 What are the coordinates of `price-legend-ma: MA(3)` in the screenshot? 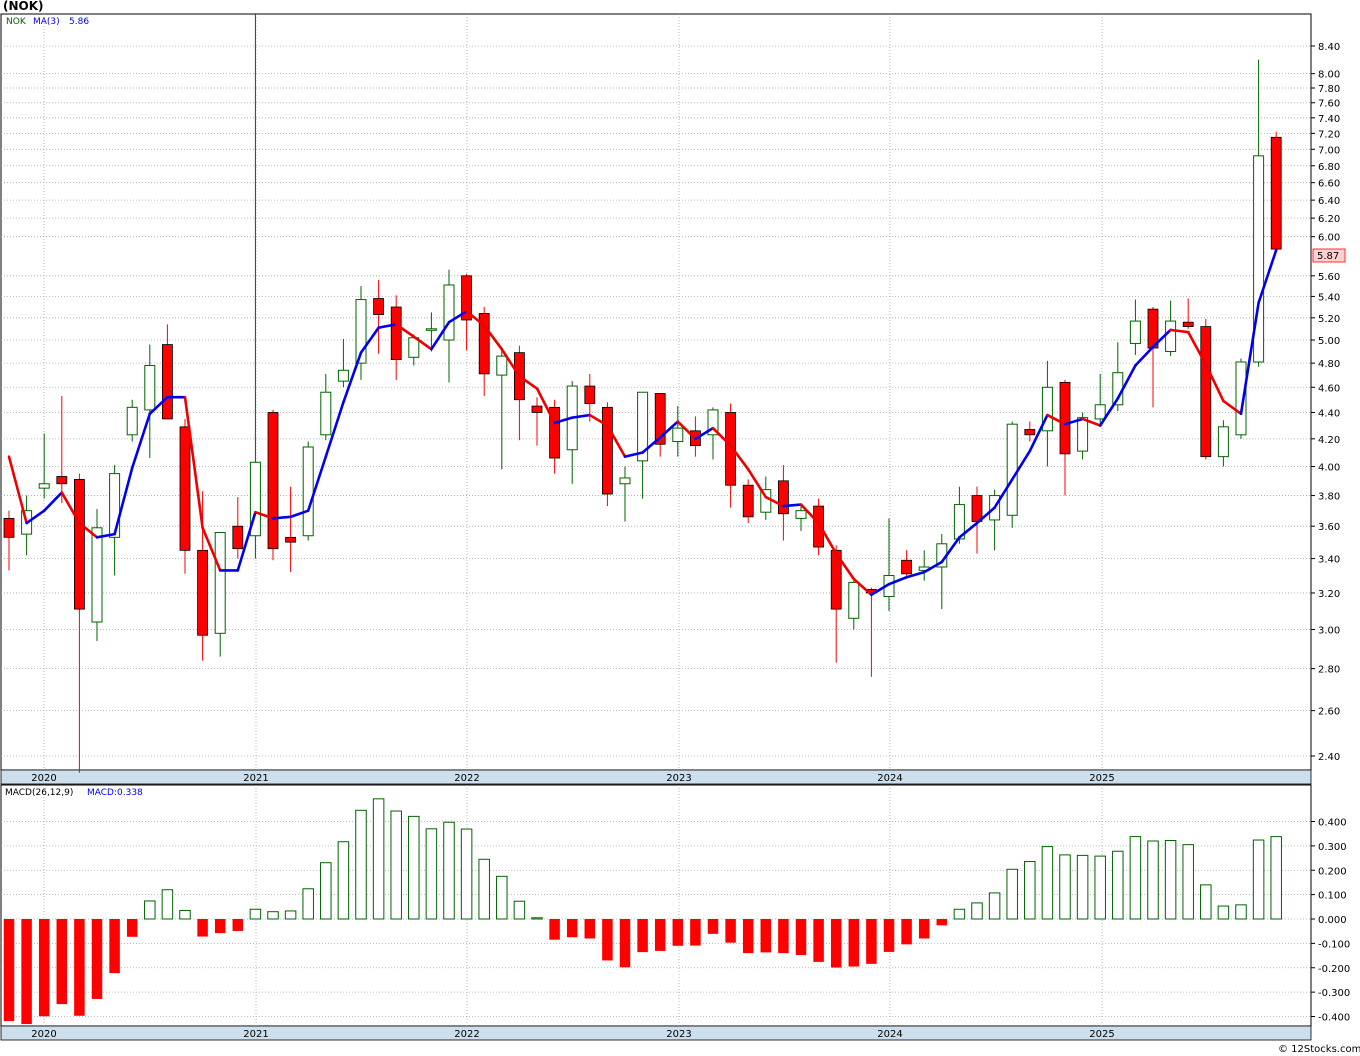 It's located at (46, 22).